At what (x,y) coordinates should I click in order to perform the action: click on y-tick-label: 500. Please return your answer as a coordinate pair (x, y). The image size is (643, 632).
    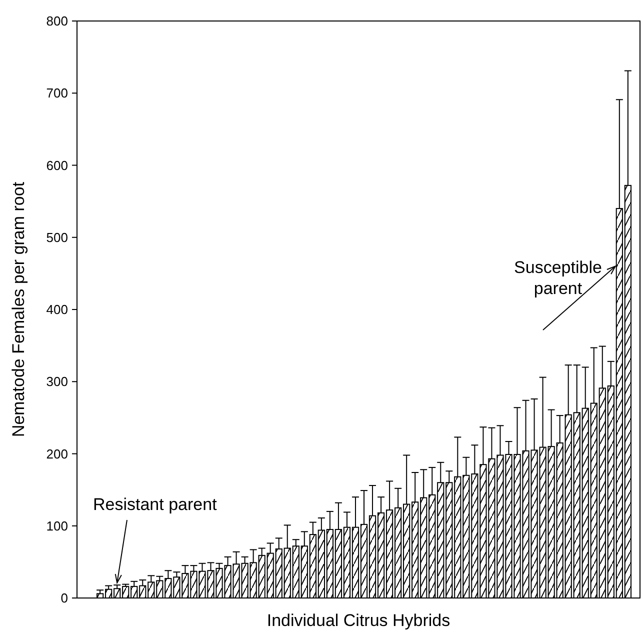
    Looking at the image, I should click on (57, 237).